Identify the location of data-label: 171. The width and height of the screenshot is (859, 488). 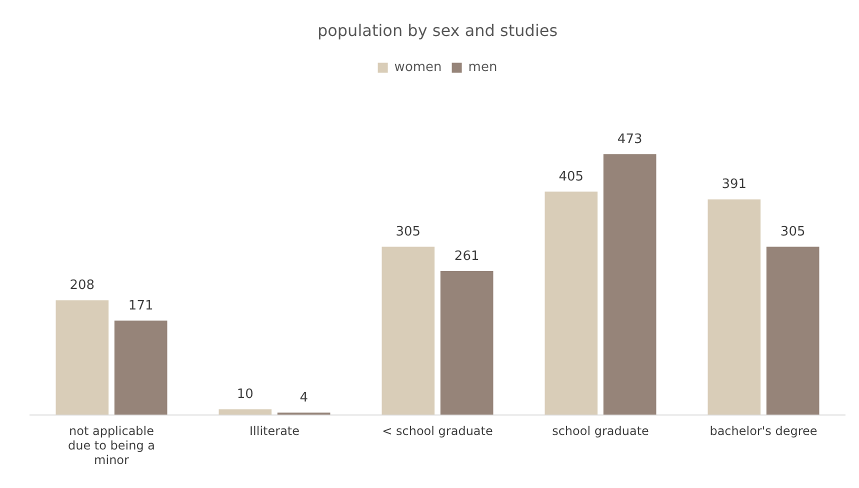
(141, 306).